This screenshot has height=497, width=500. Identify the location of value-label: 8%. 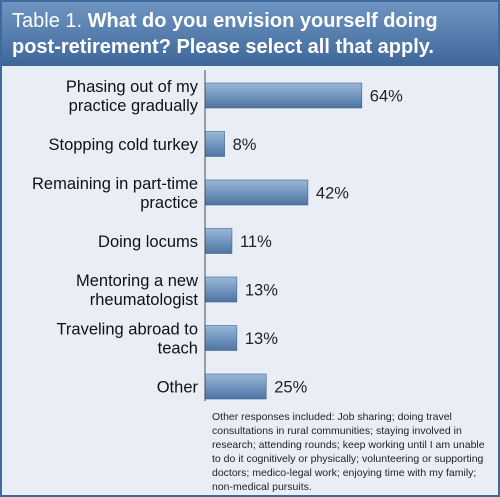
(245, 145).